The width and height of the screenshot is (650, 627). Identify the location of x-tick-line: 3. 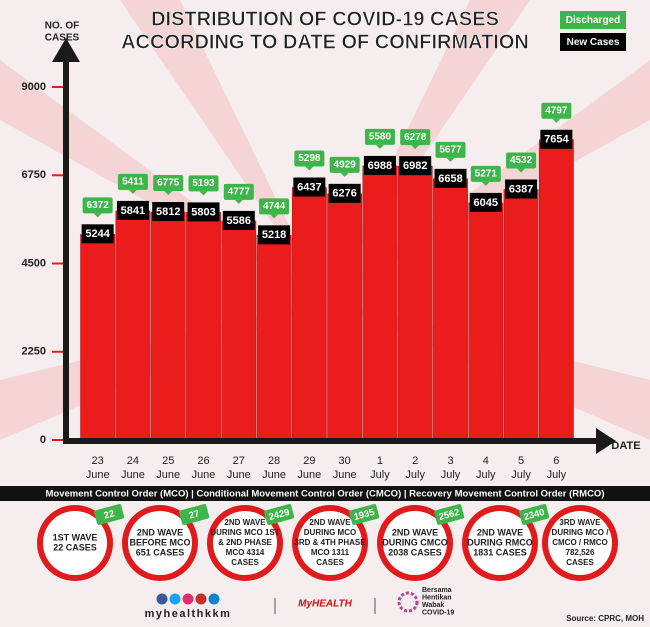
(450, 461).